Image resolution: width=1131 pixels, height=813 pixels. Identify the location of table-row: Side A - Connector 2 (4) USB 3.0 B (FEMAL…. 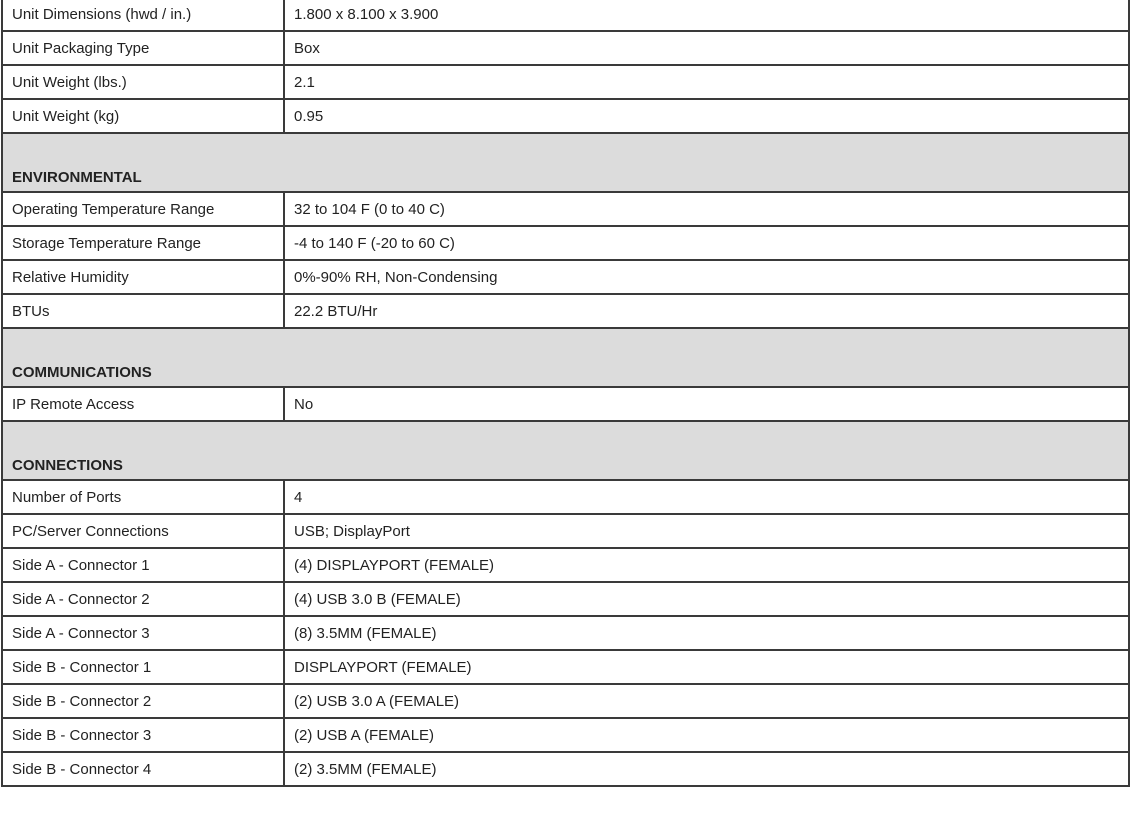
(565, 599).